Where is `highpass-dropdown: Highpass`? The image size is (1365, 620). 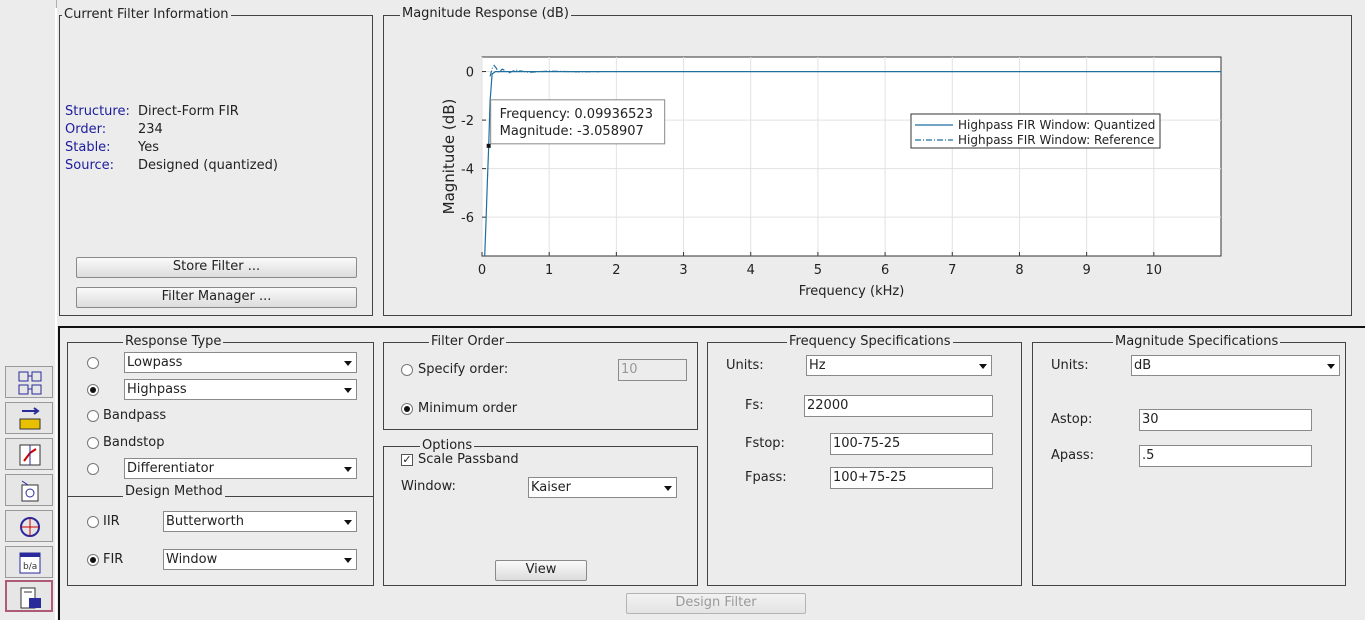 highpass-dropdown: Highpass is located at coordinates (240, 389).